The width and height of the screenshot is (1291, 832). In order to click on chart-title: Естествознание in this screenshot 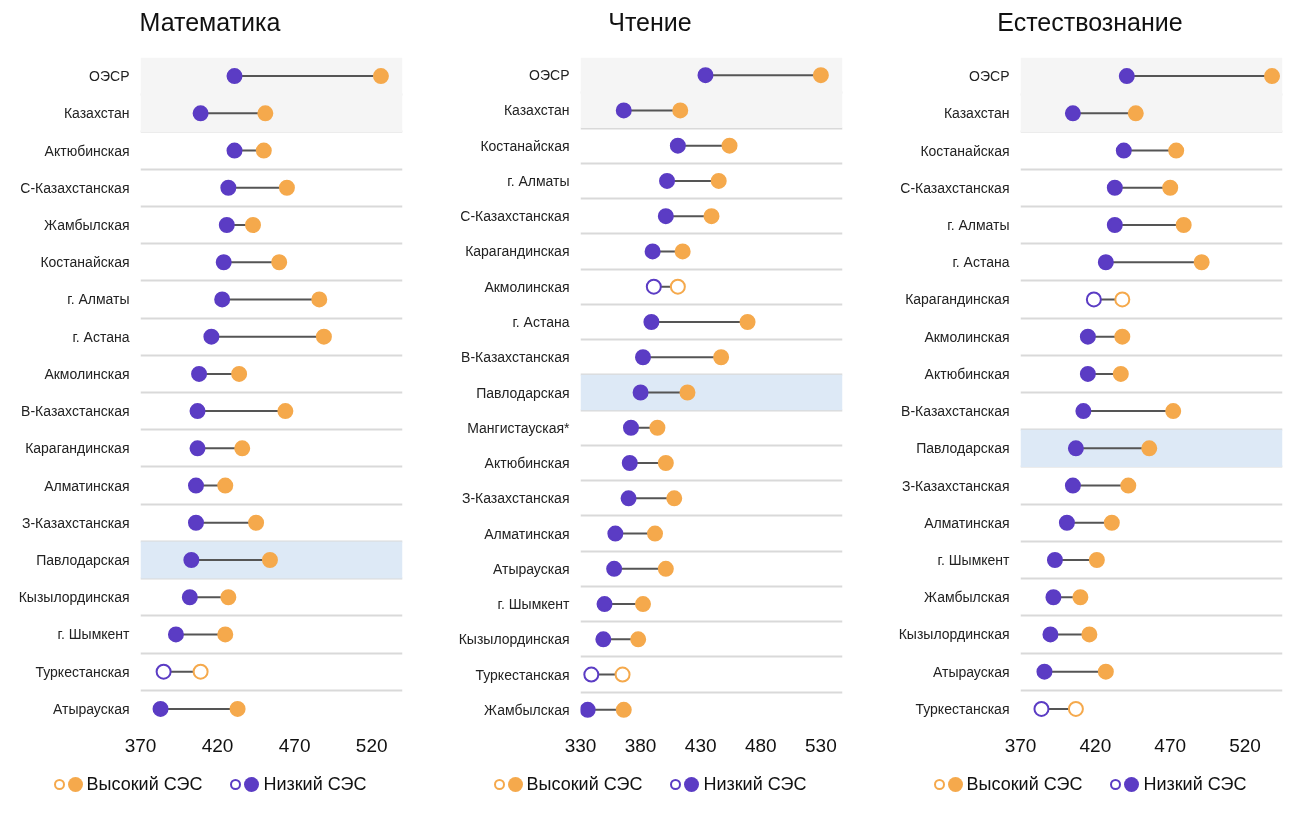, I will do `click(1090, 22)`.